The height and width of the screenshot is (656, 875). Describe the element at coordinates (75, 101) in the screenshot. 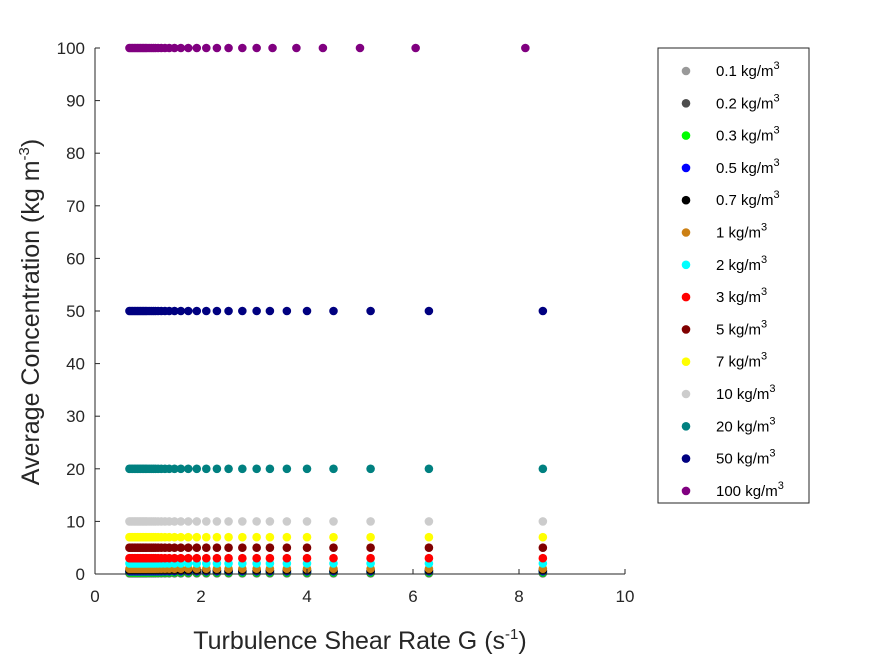

I see `y-tick-label: 90` at that location.